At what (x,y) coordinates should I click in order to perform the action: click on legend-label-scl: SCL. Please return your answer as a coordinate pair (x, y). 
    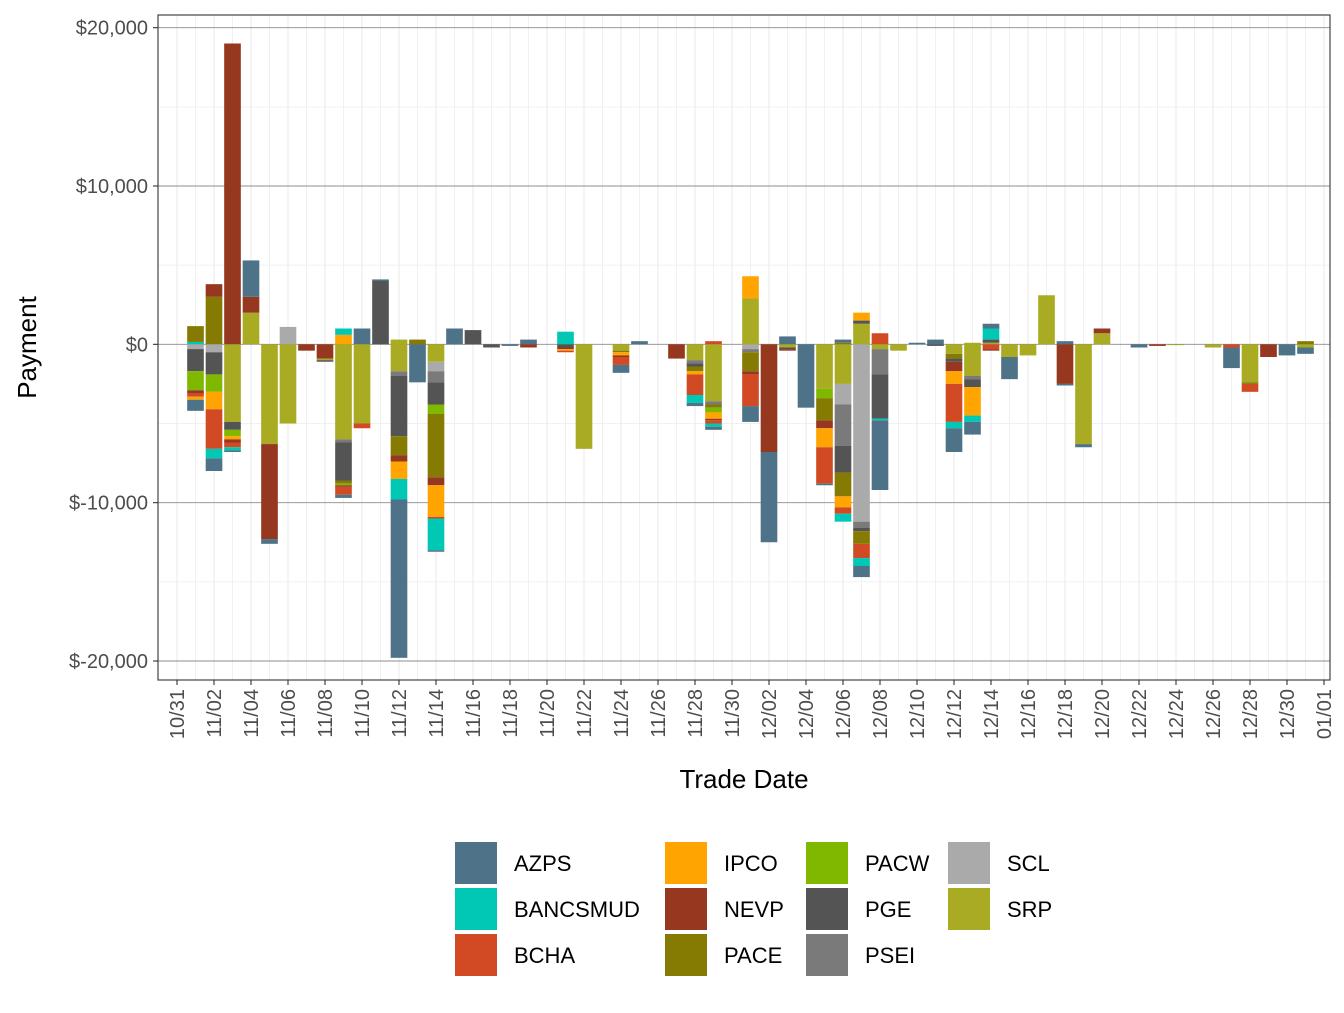
    Looking at the image, I should click on (1028, 863).